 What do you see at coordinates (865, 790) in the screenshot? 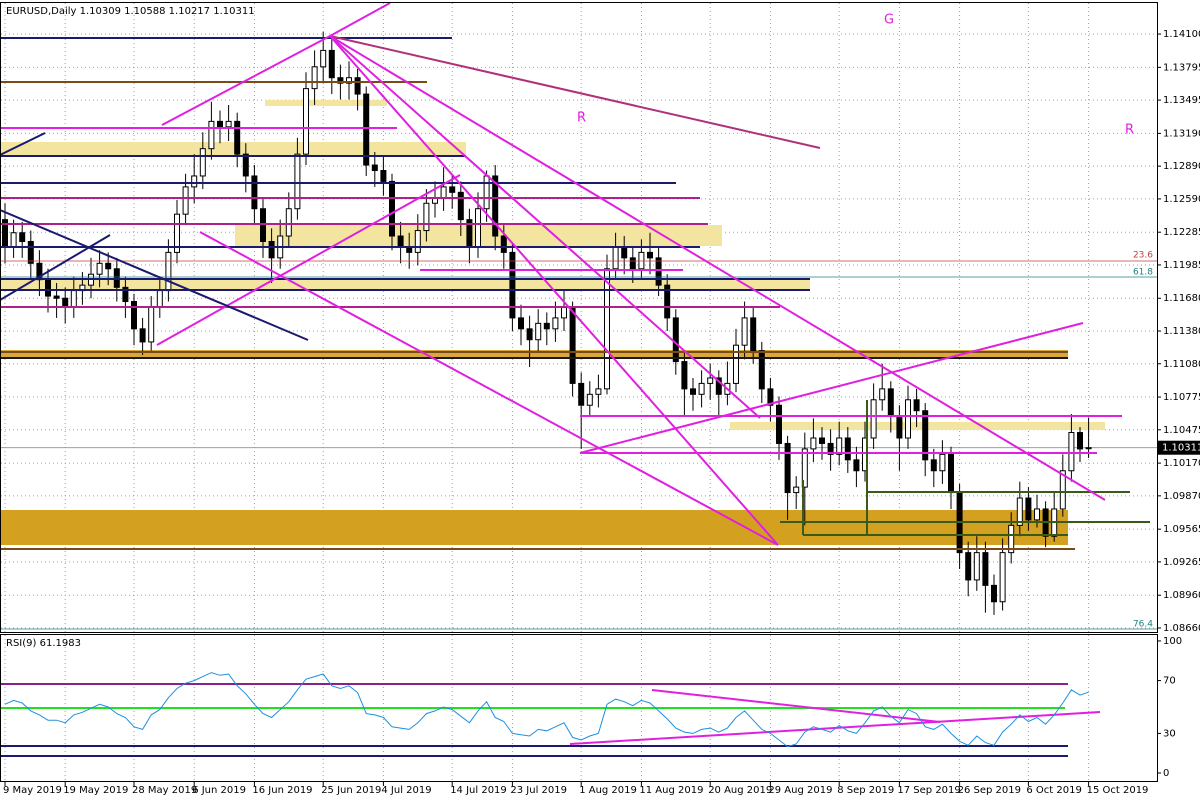
I see `x-tick-label: 8 Sep 2019` at bounding box center [865, 790].